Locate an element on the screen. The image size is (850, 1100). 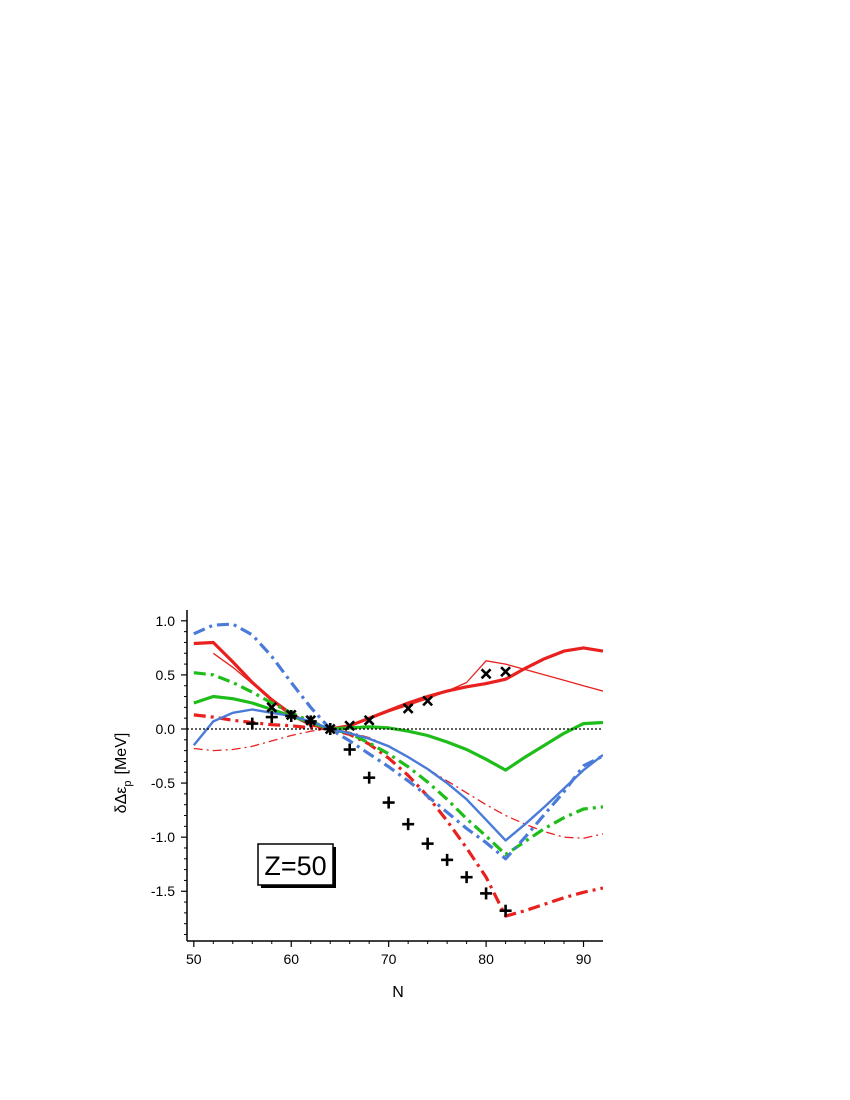
x-tick-label: 50 is located at coordinates (194, 959).